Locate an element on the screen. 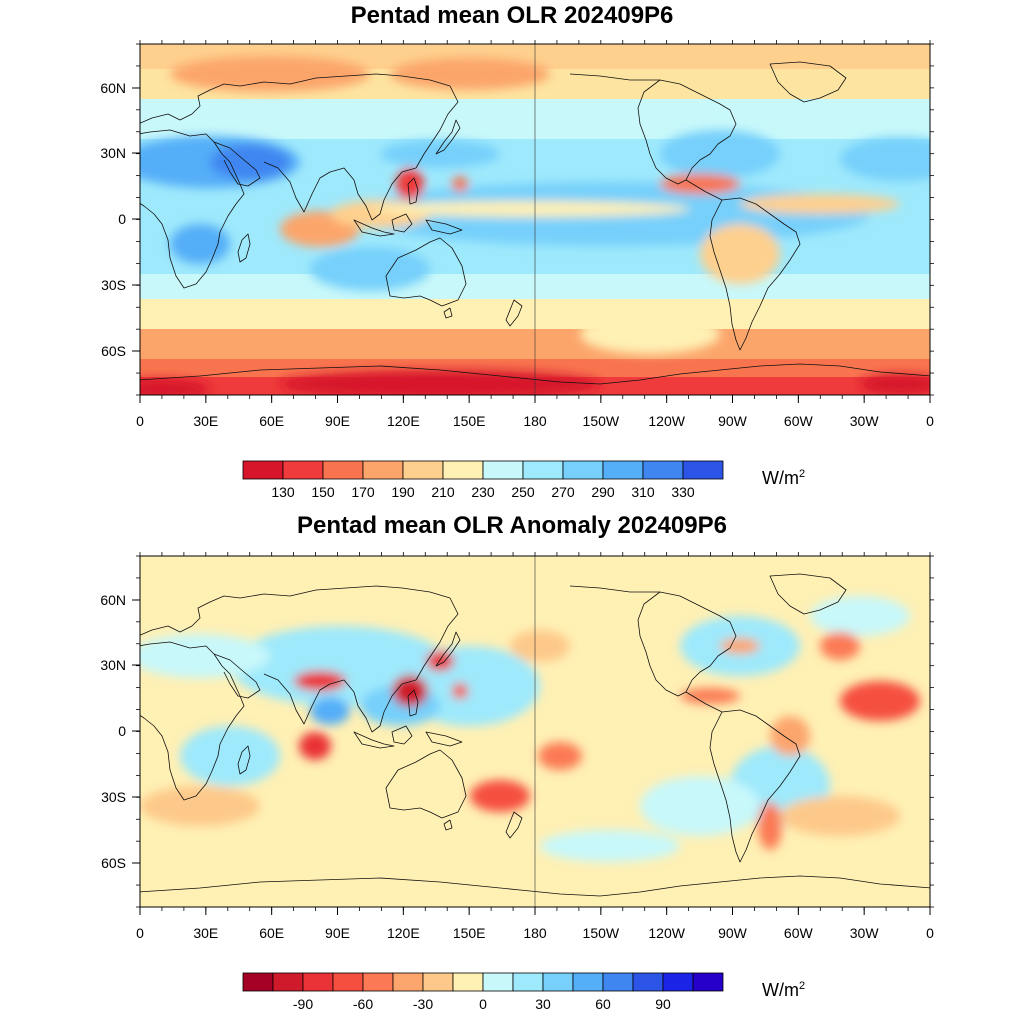 The width and height of the screenshot is (1024, 1024). colorbar-label: 90 is located at coordinates (663, 1004).